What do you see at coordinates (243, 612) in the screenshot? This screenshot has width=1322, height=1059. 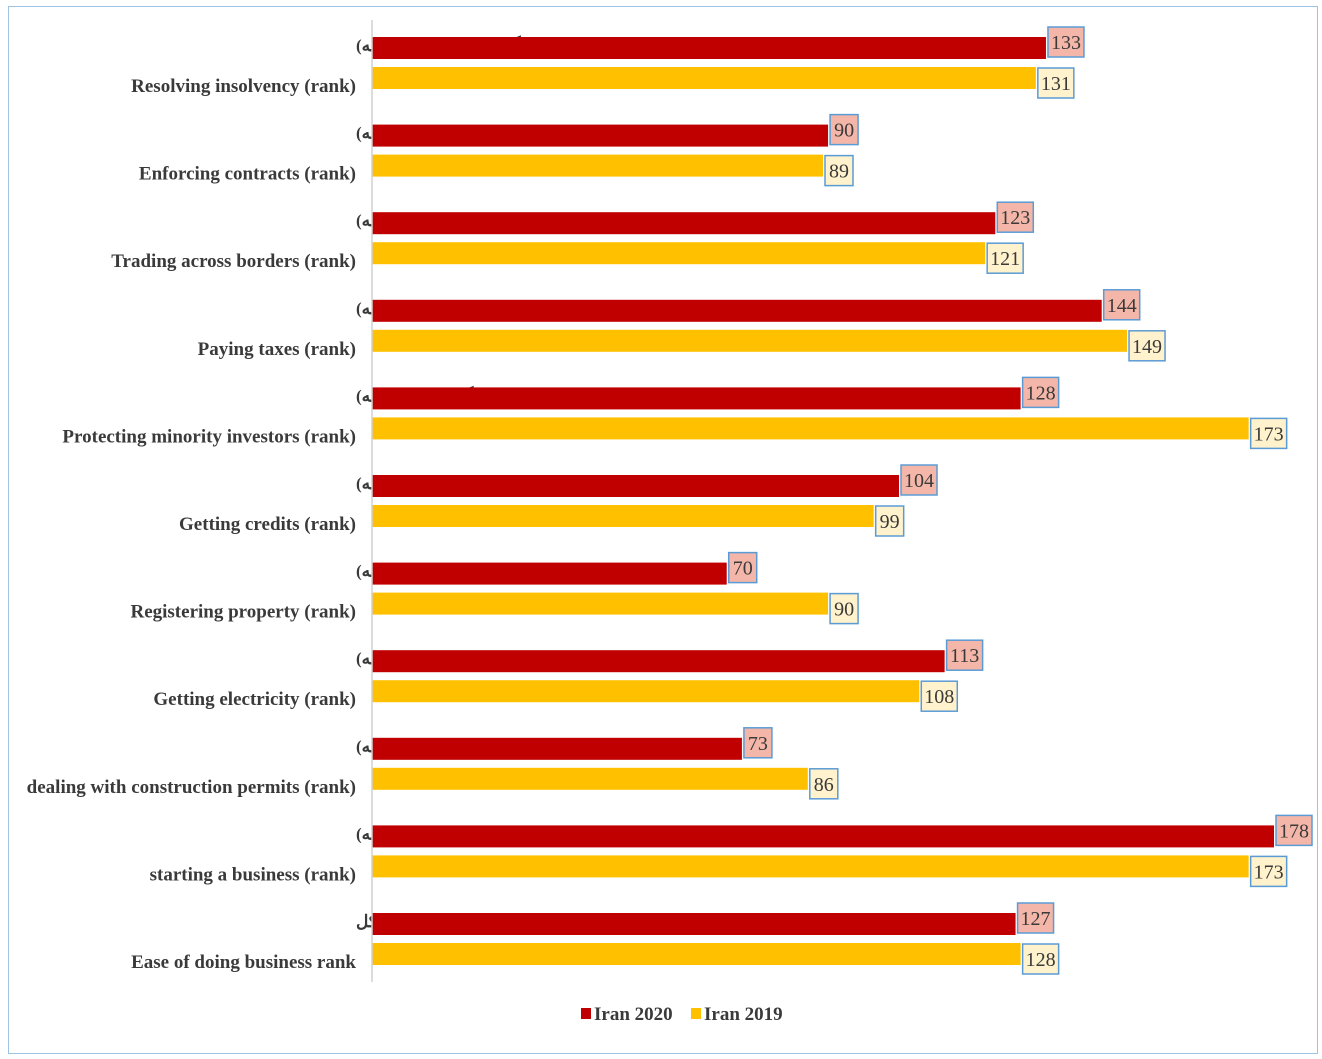 I see `category-label-en: Registering property (rank)` at bounding box center [243, 612].